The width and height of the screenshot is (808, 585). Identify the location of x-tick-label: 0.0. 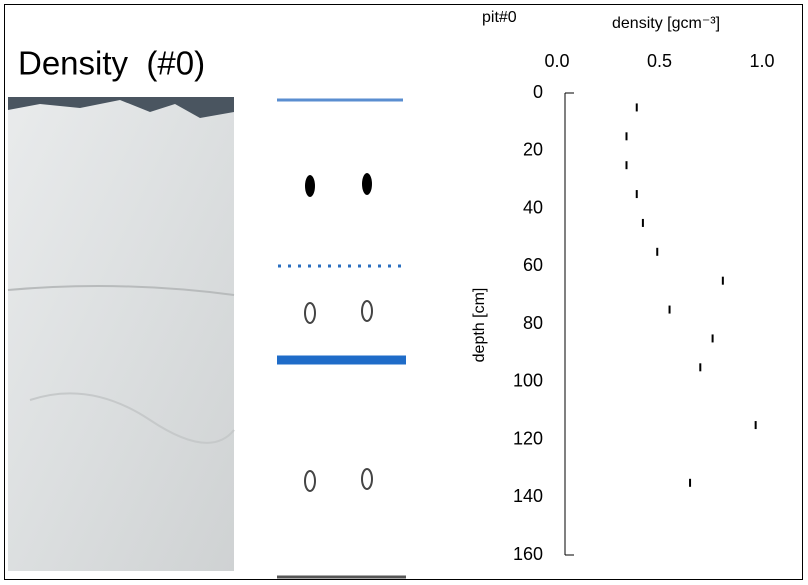
(556, 61).